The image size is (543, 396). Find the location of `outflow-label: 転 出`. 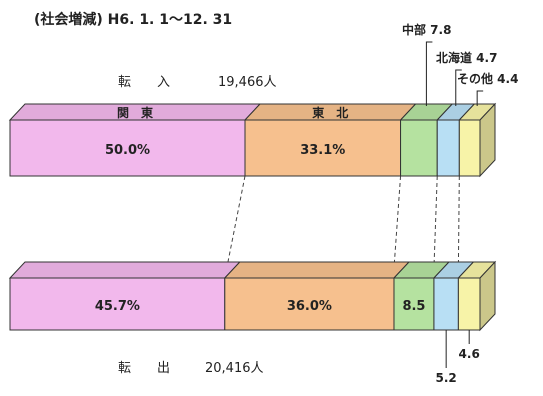

outflow-label: 転 出 is located at coordinates (144, 368).